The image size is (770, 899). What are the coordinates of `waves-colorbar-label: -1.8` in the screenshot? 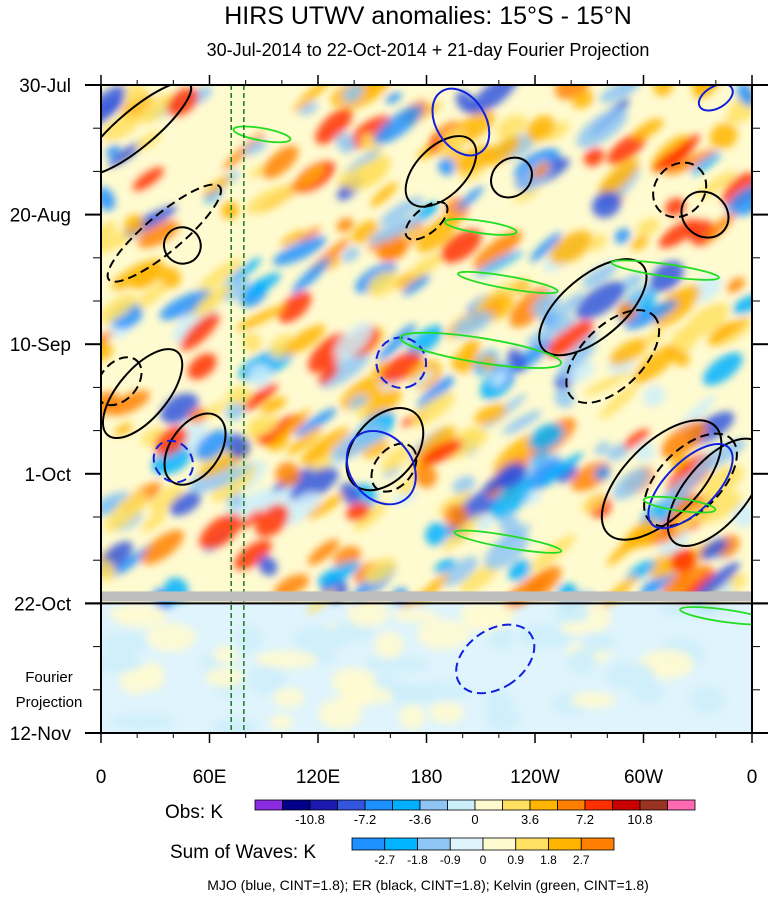 It's located at (417, 860).